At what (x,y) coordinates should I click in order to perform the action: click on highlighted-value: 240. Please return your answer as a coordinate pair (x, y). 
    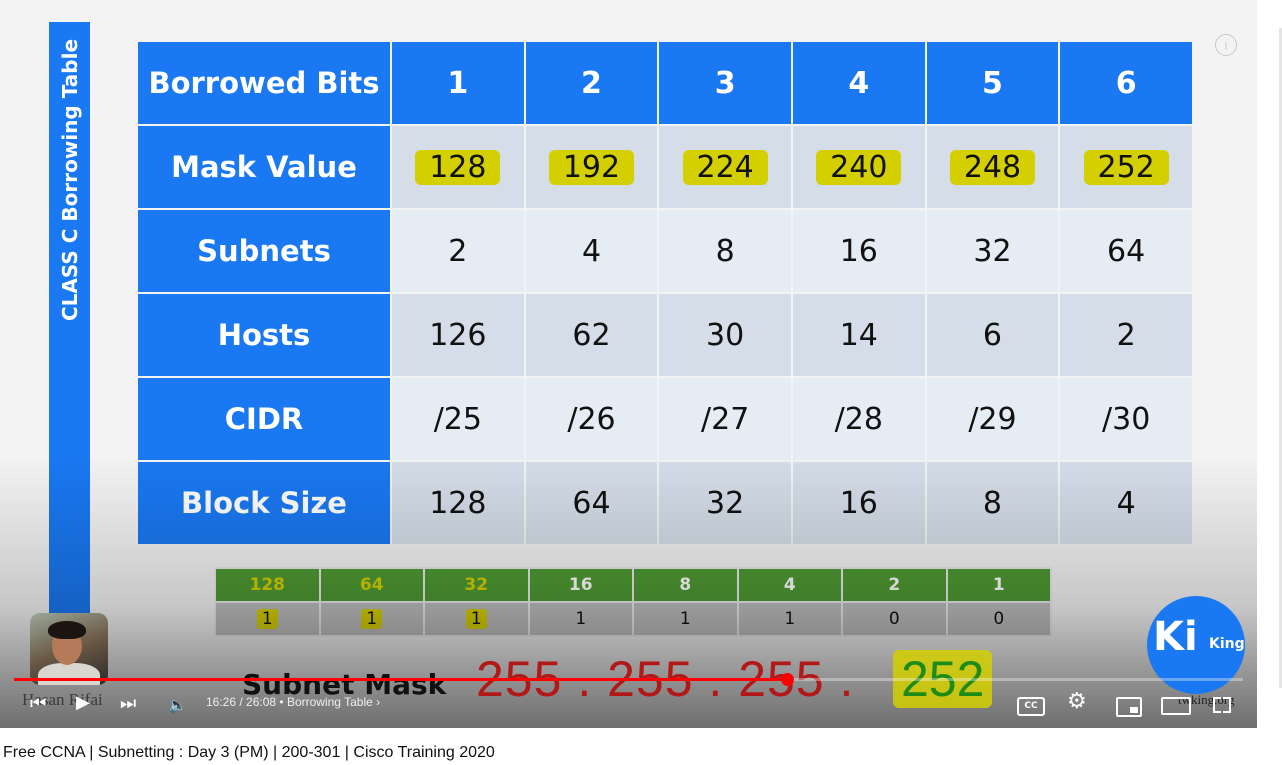
    Looking at the image, I should click on (859, 167).